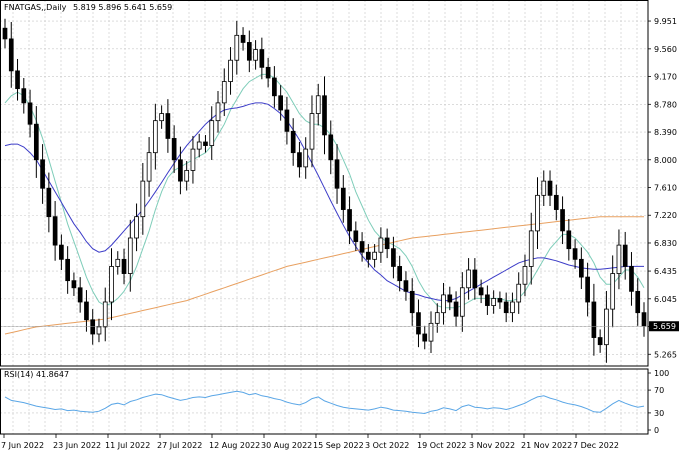  Describe the element at coordinates (665, 104) in the screenshot. I see `y-tick-label: 8.780` at that location.